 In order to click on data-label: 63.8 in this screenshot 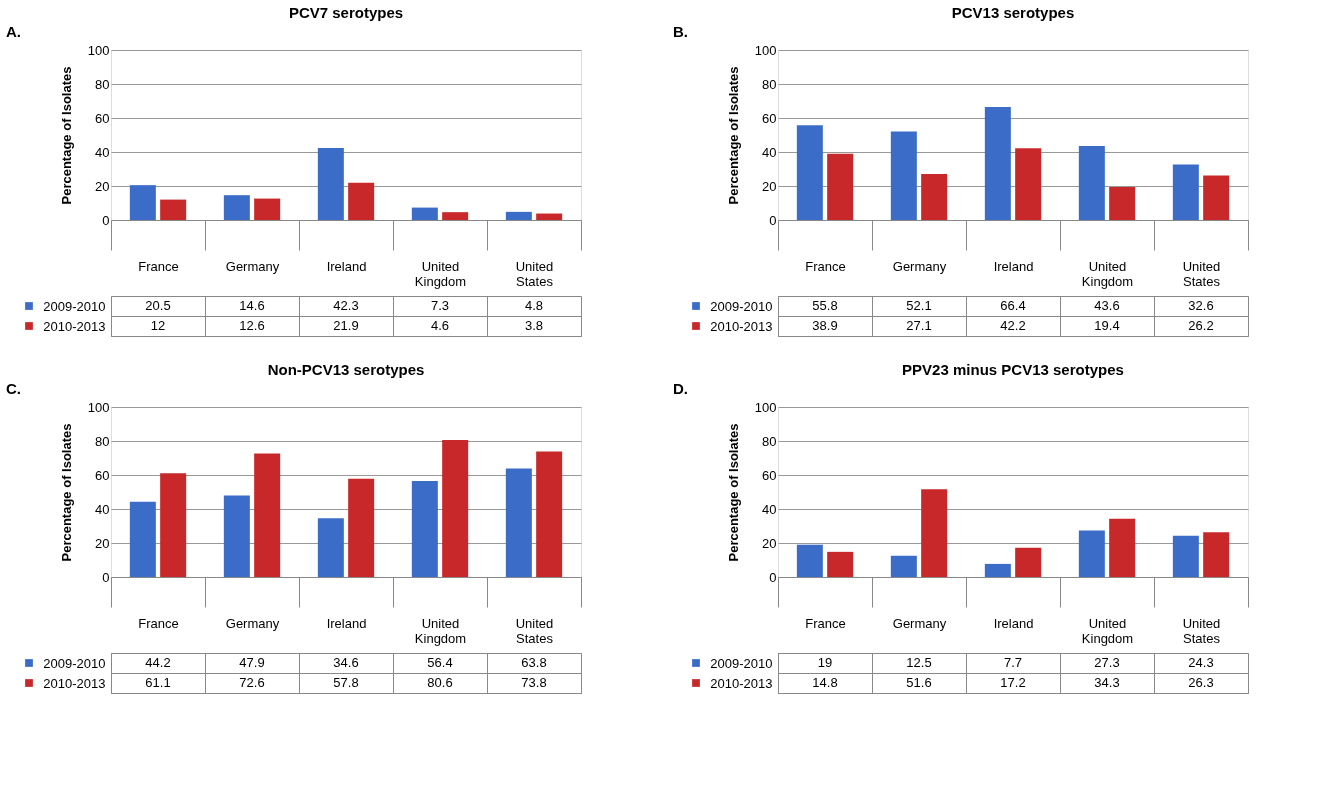, I will do `click(534, 662)`.